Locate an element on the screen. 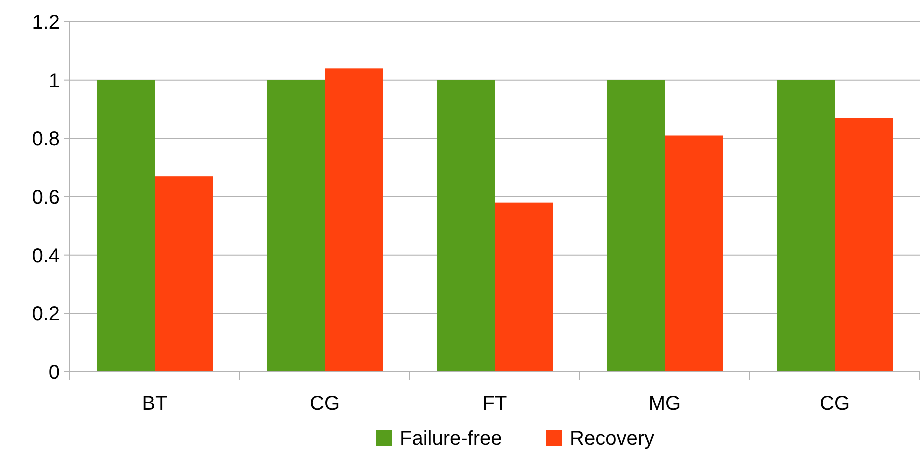 The width and height of the screenshot is (924, 452). x-tick-label: BT is located at coordinates (155, 404).